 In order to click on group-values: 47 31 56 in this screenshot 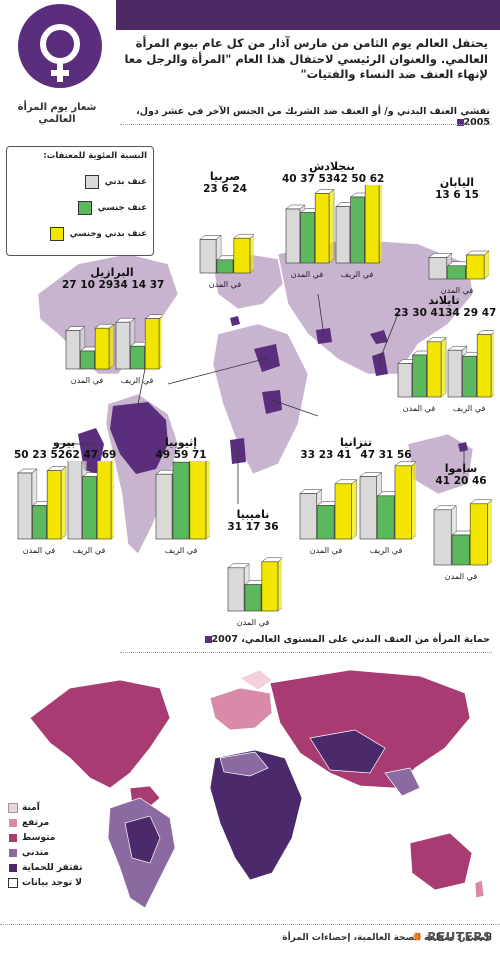, I will do `click(386, 455)`.